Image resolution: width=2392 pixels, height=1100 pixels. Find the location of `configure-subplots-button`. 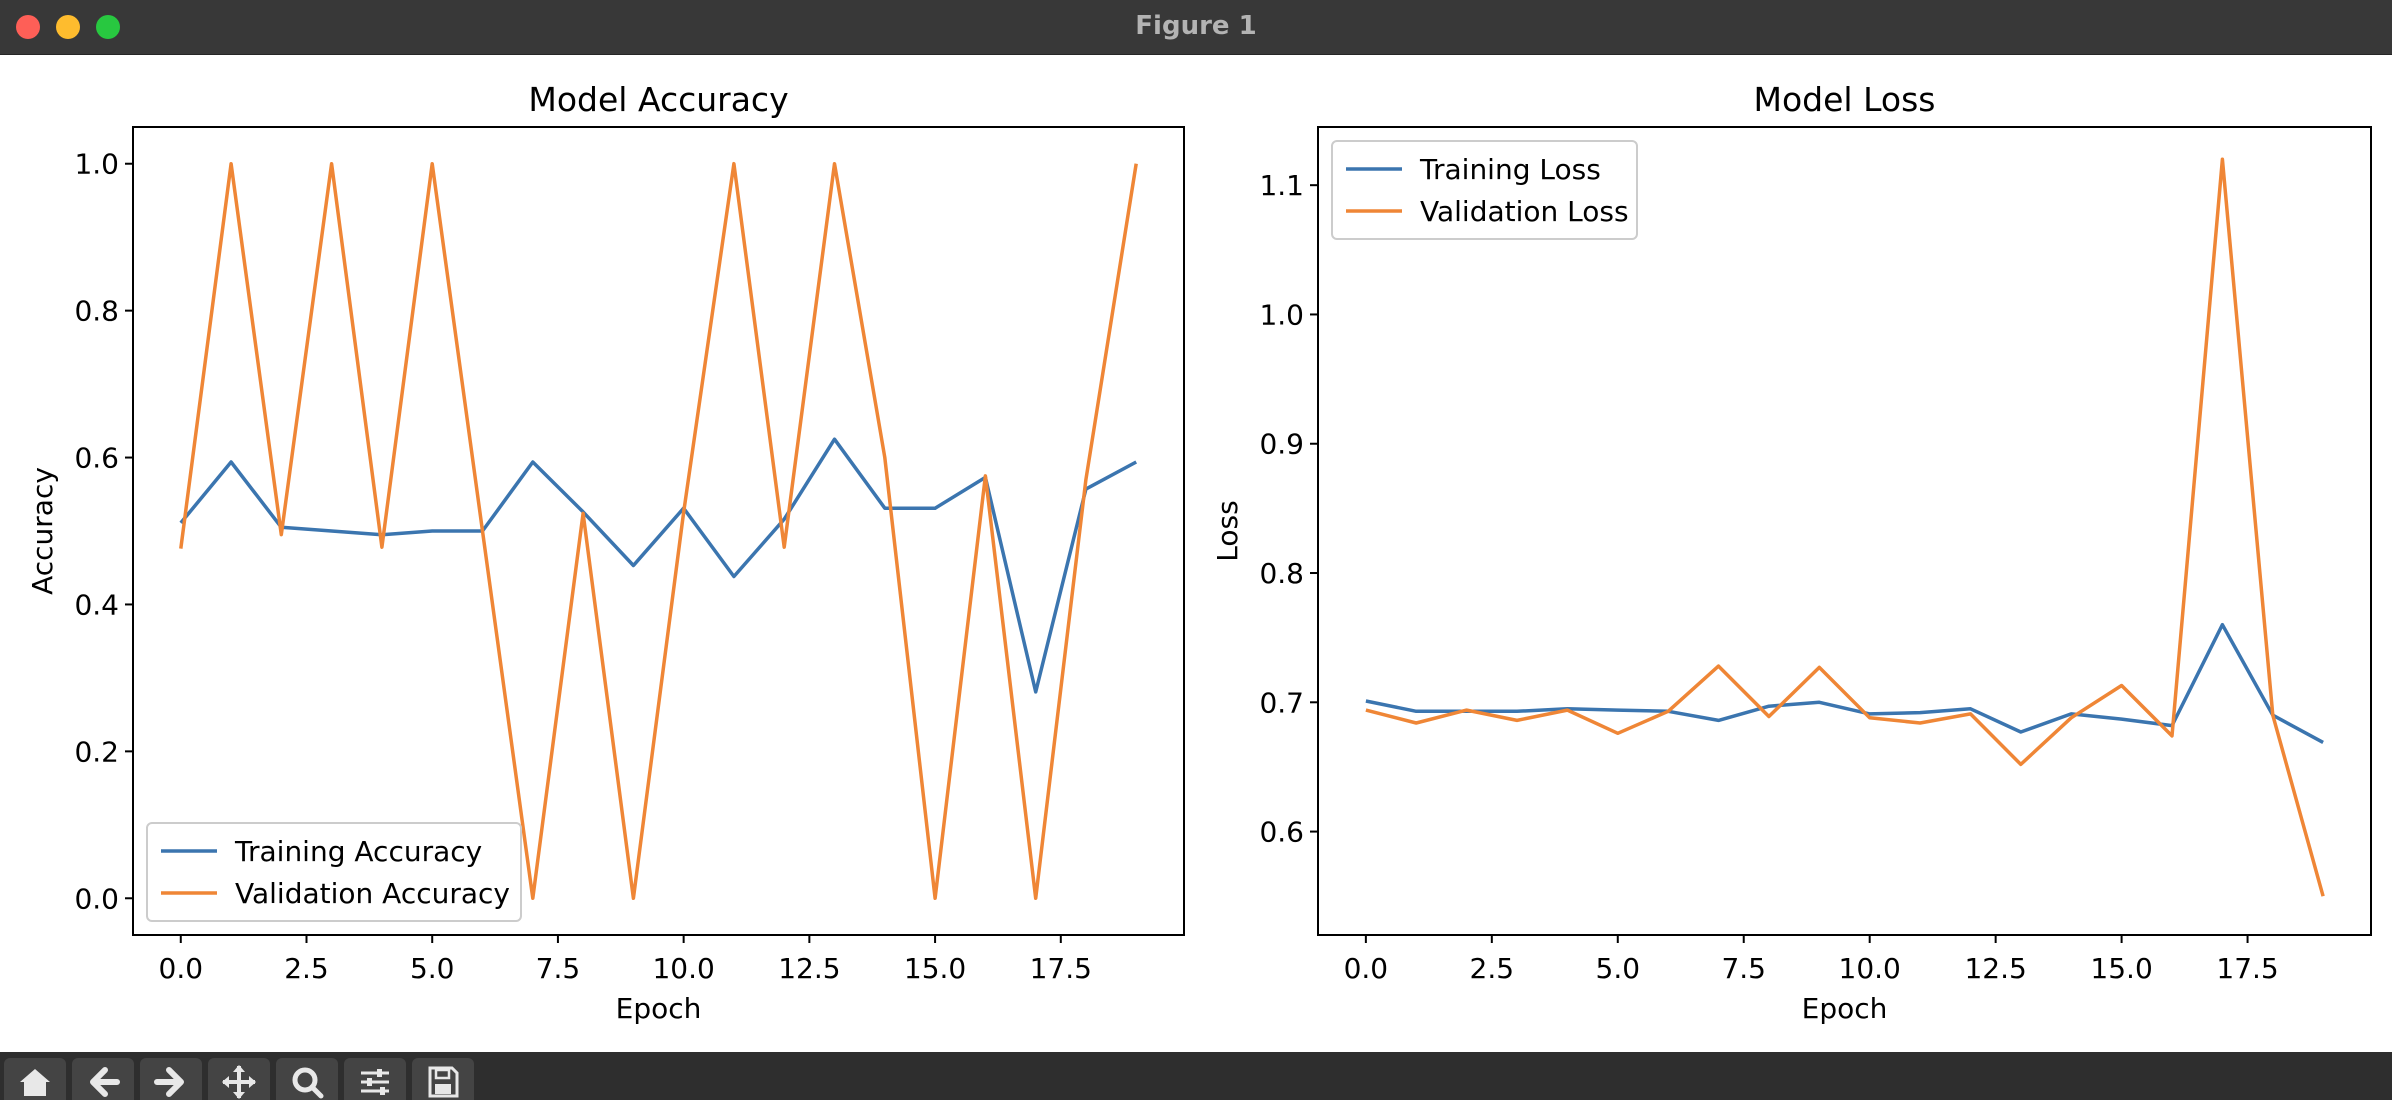

configure-subplots-button is located at coordinates (375, 1079).